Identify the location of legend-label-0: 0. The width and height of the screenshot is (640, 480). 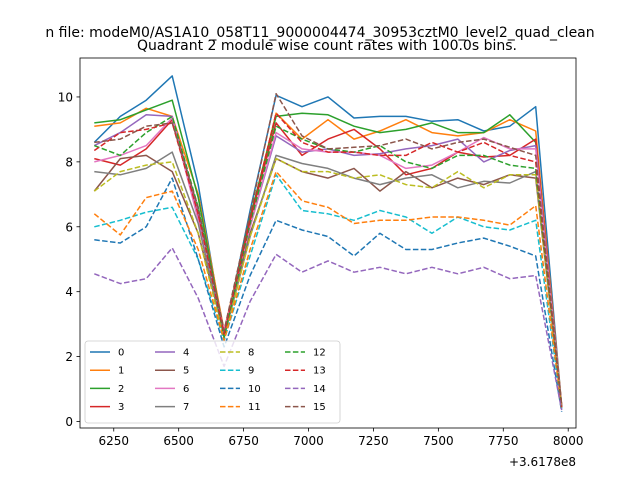
(121, 353).